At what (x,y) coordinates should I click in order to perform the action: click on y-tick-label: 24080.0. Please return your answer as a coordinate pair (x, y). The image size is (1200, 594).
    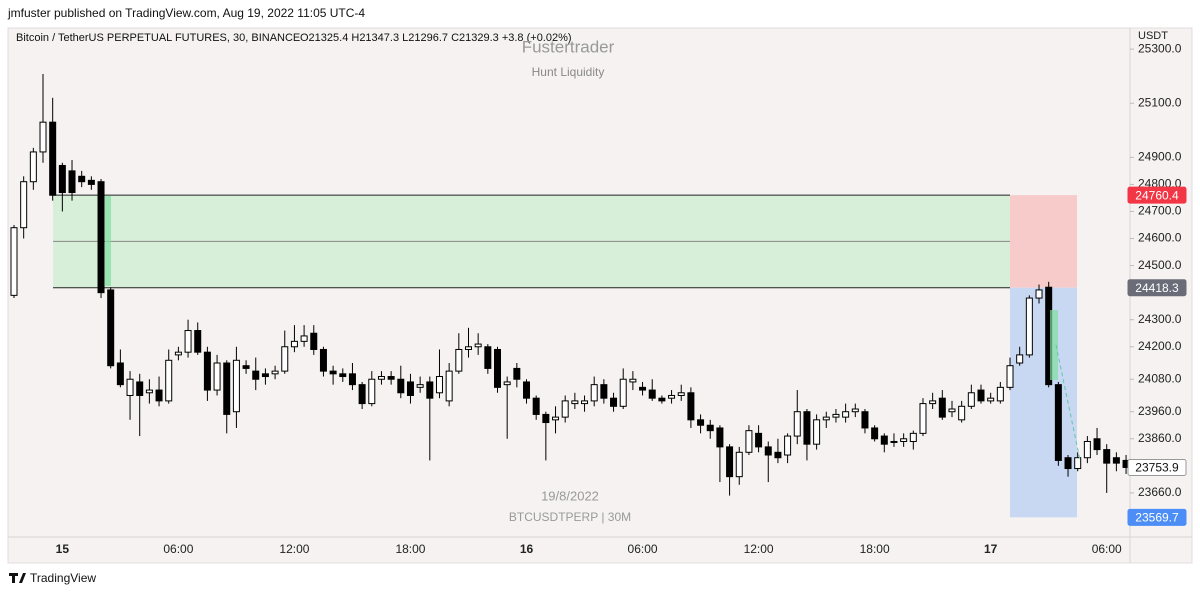
    Looking at the image, I should click on (1160, 378).